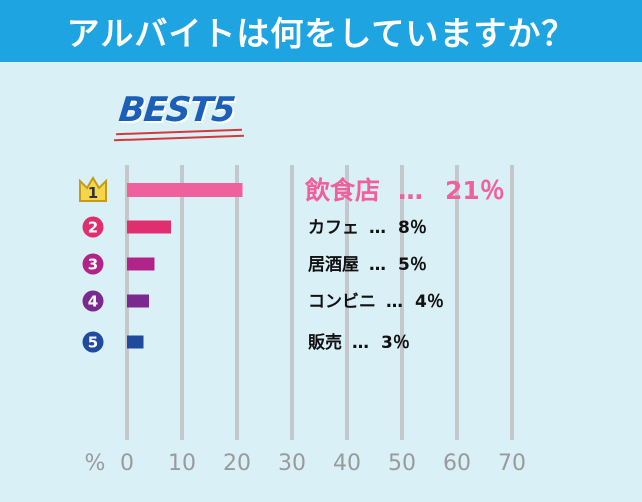 Image resolution: width=642 pixels, height=502 pixels. I want to click on tick-label: 50, so click(402, 463).